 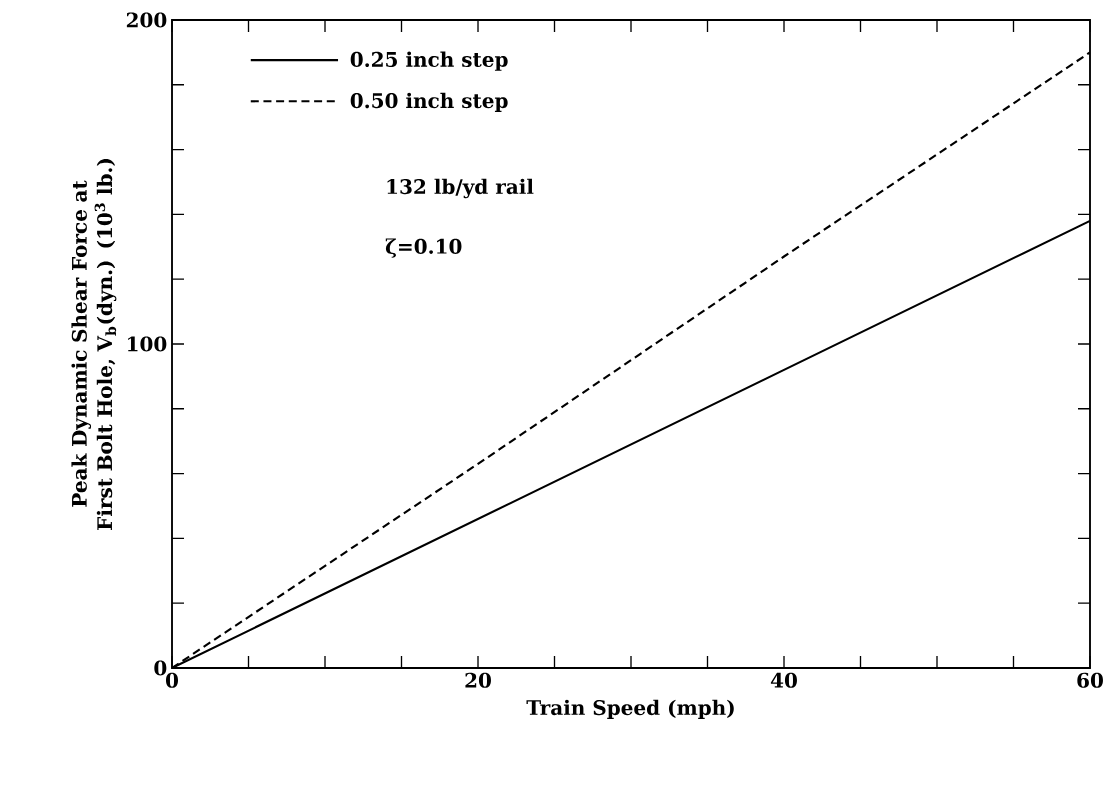 I want to click on annotation: ζ=0.10, so click(x=423, y=248).